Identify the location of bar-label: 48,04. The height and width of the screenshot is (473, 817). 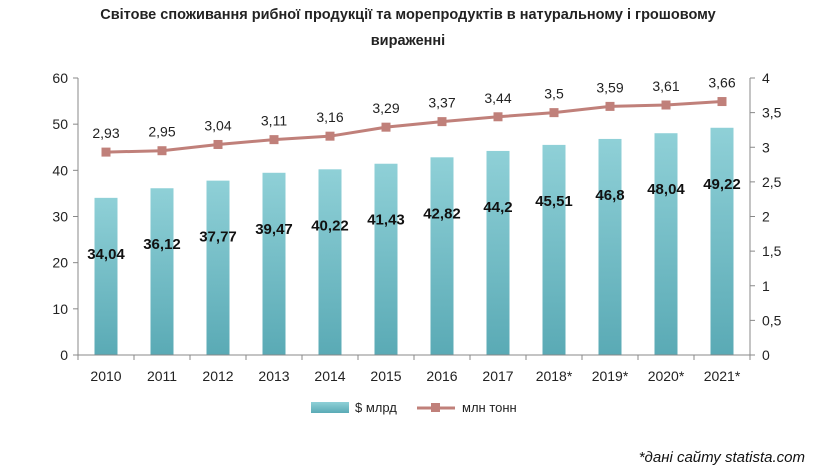
(666, 189).